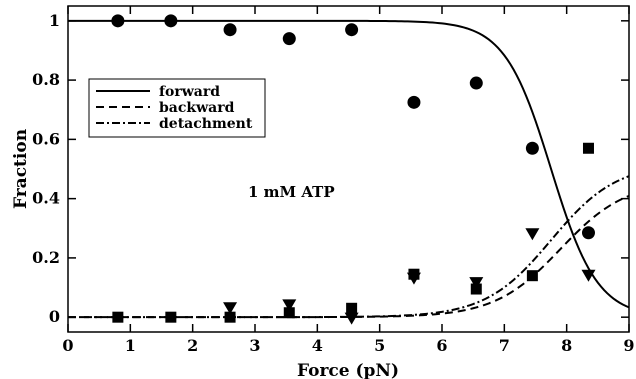  What do you see at coordinates (317, 345) in the screenshot?
I see `x-tick-label-4: 4` at bounding box center [317, 345].